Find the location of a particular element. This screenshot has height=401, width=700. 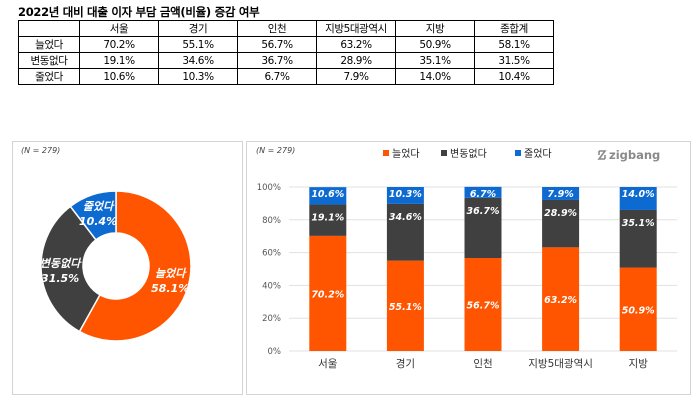

table-cell: 35.1% is located at coordinates (435, 60).